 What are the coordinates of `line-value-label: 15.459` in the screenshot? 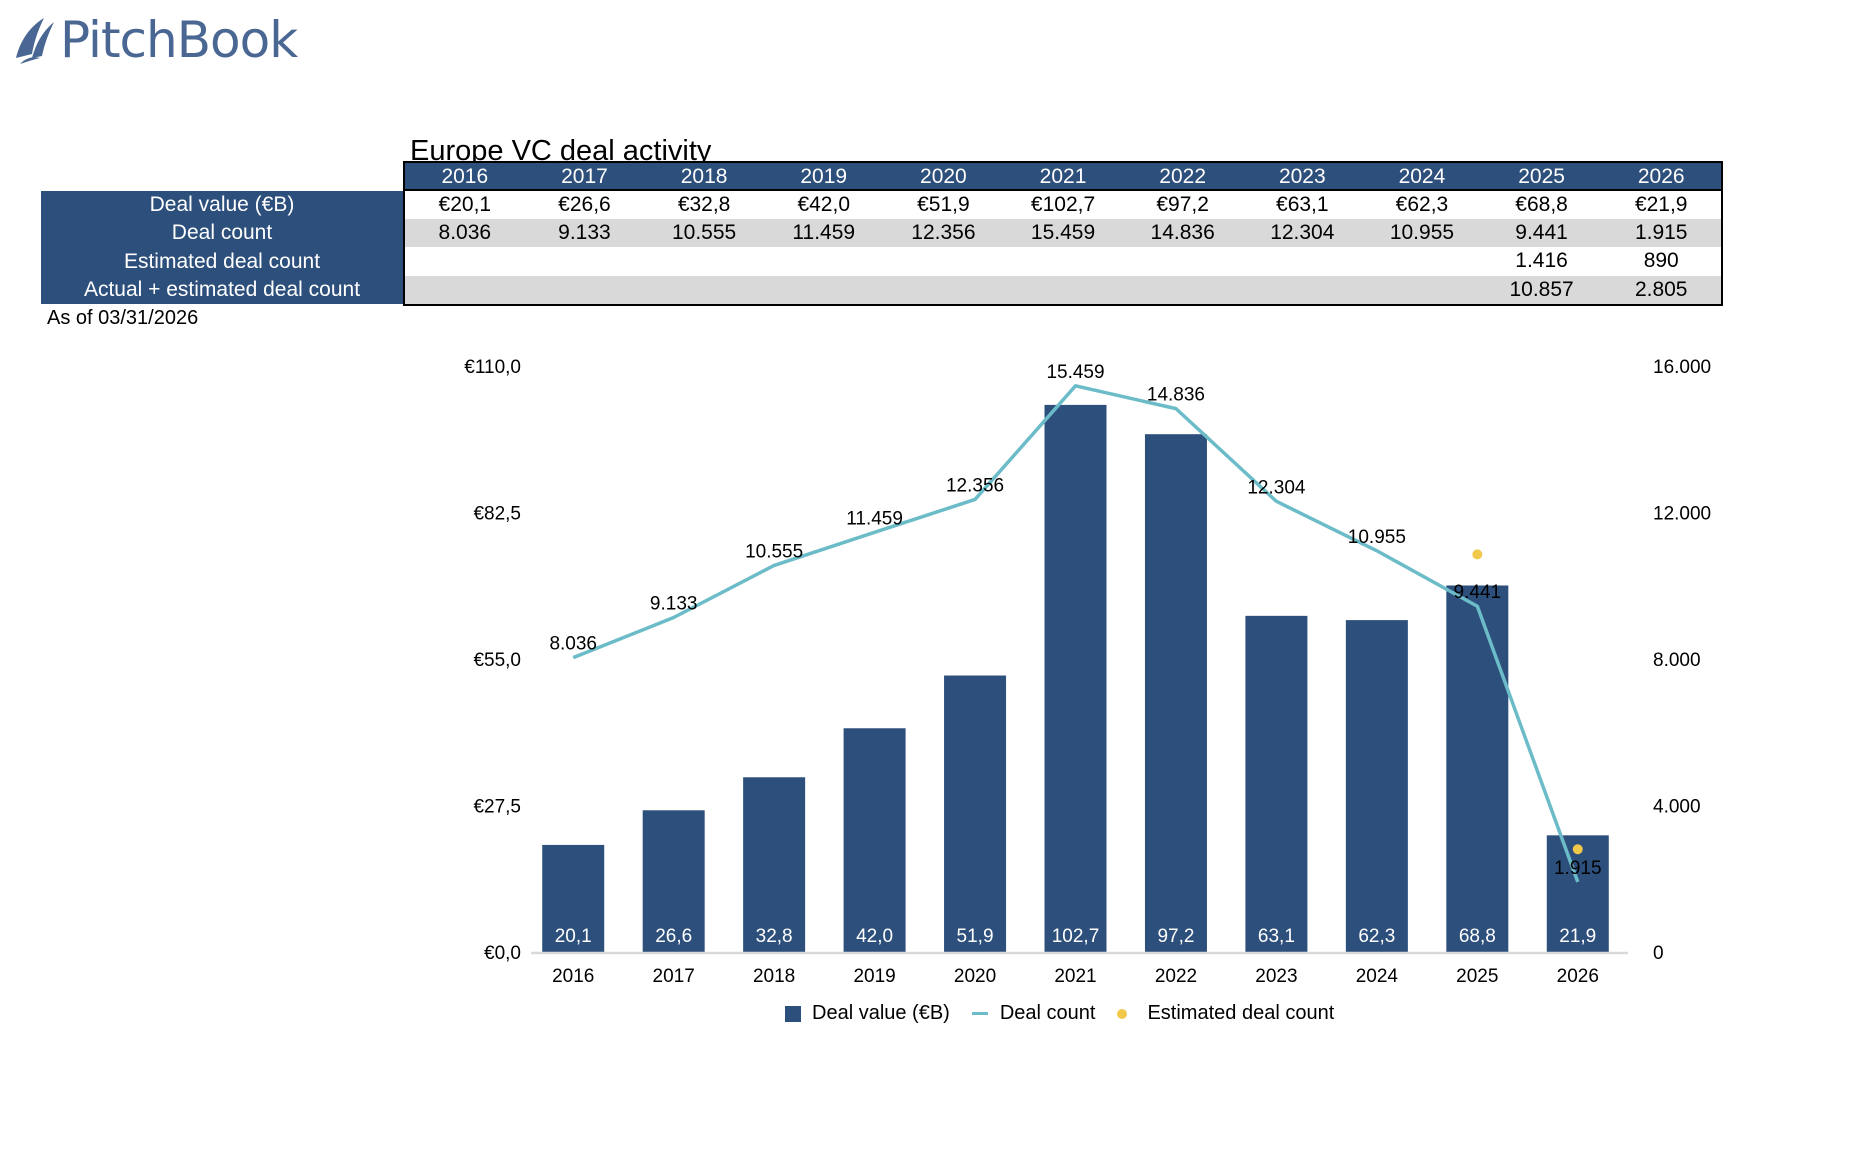 It's located at (1075, 372).